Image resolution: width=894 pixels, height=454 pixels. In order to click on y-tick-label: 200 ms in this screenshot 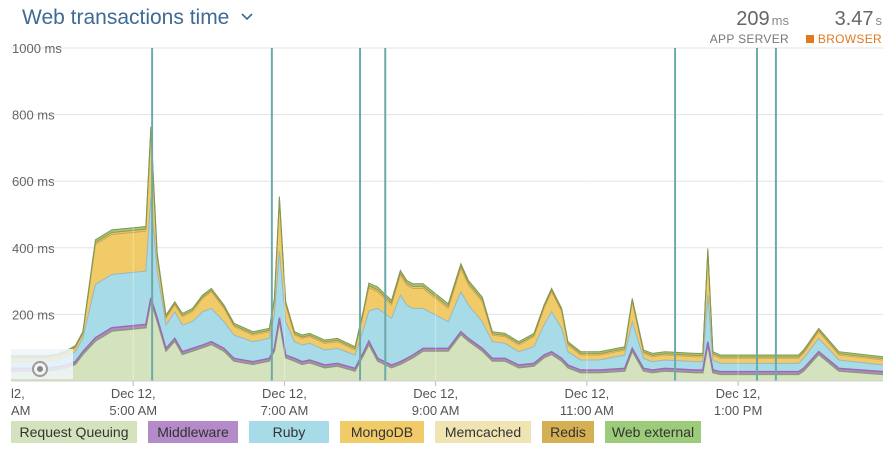, I will do `click(33, 314)`.